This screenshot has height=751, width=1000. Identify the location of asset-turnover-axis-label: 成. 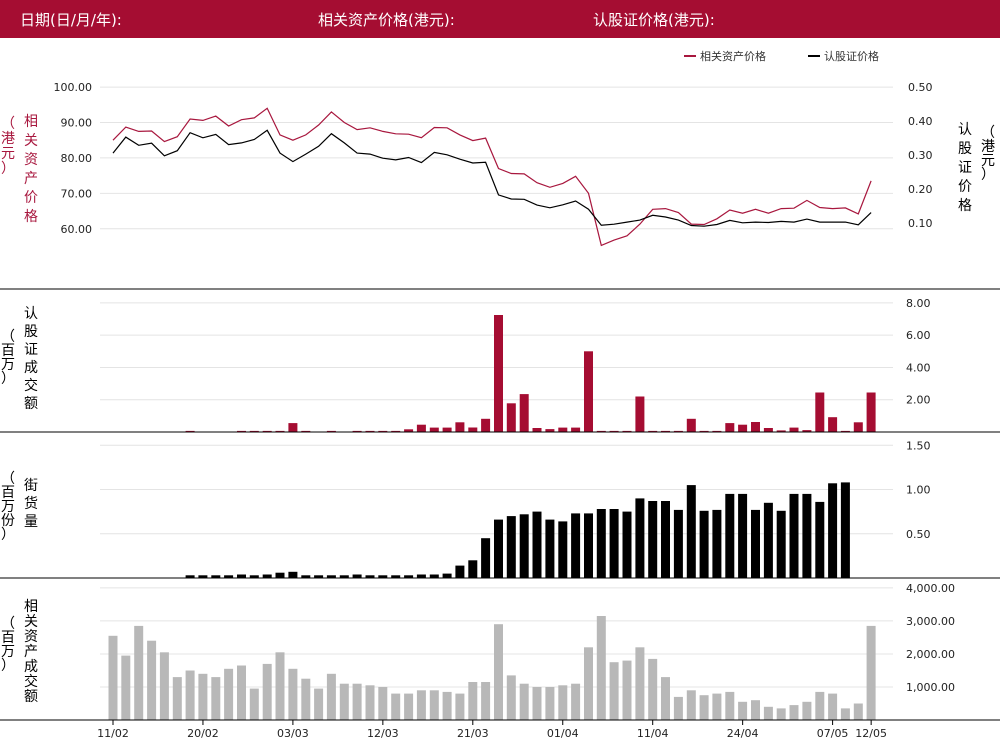
(31, 667).